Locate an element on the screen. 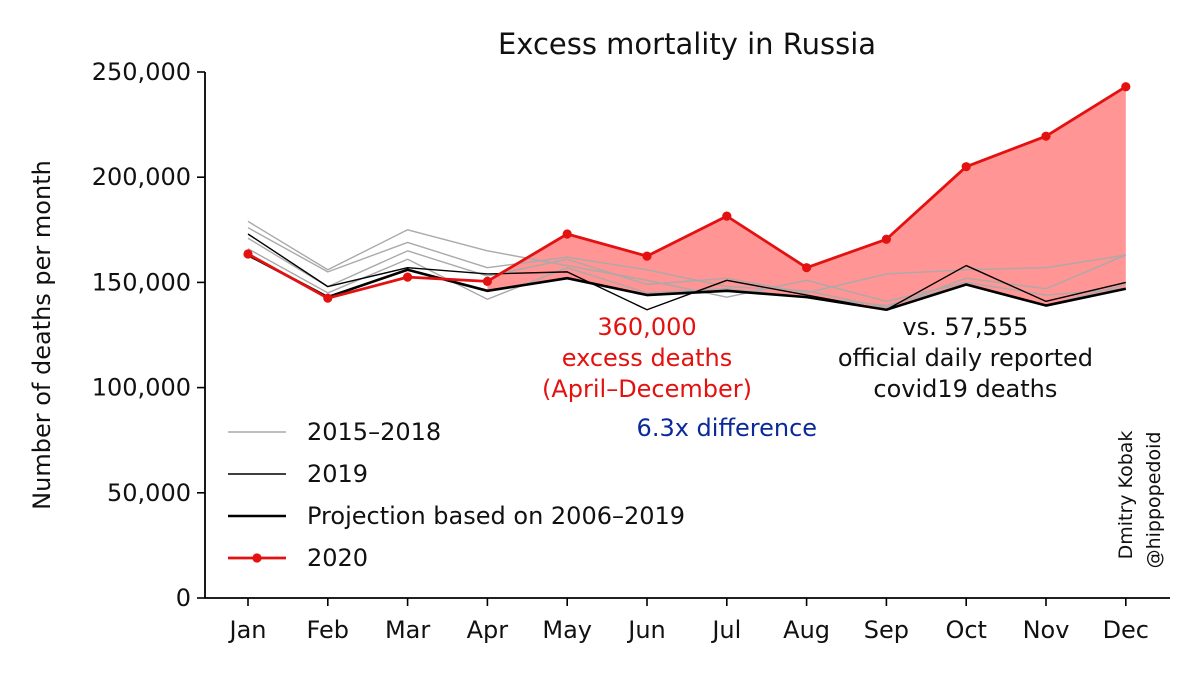 The height and width of the screenshot is (675, 1200). annotation-2-line-3: covid19 deaths is located at coordinates (965, 389).